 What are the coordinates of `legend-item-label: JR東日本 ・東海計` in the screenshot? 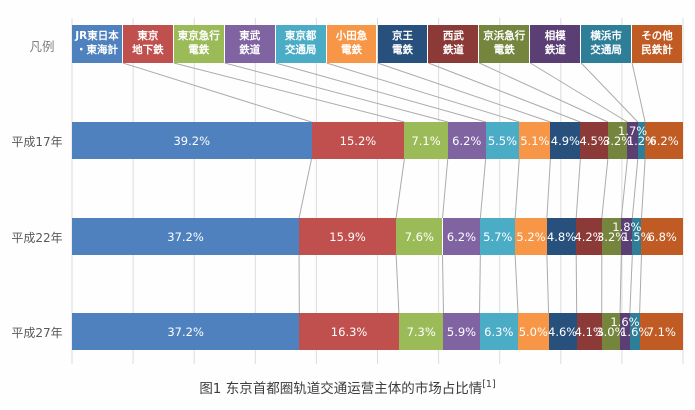 It's located at (97, 43).